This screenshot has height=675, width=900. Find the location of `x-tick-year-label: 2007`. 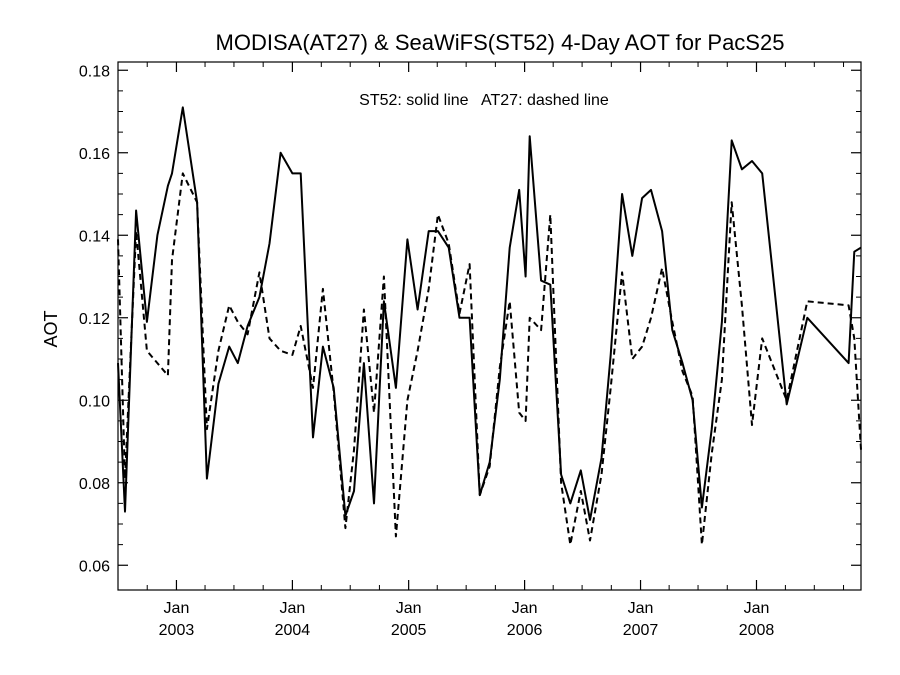

x-tick-year-label: 2007 is located at coordinates (641, 630).